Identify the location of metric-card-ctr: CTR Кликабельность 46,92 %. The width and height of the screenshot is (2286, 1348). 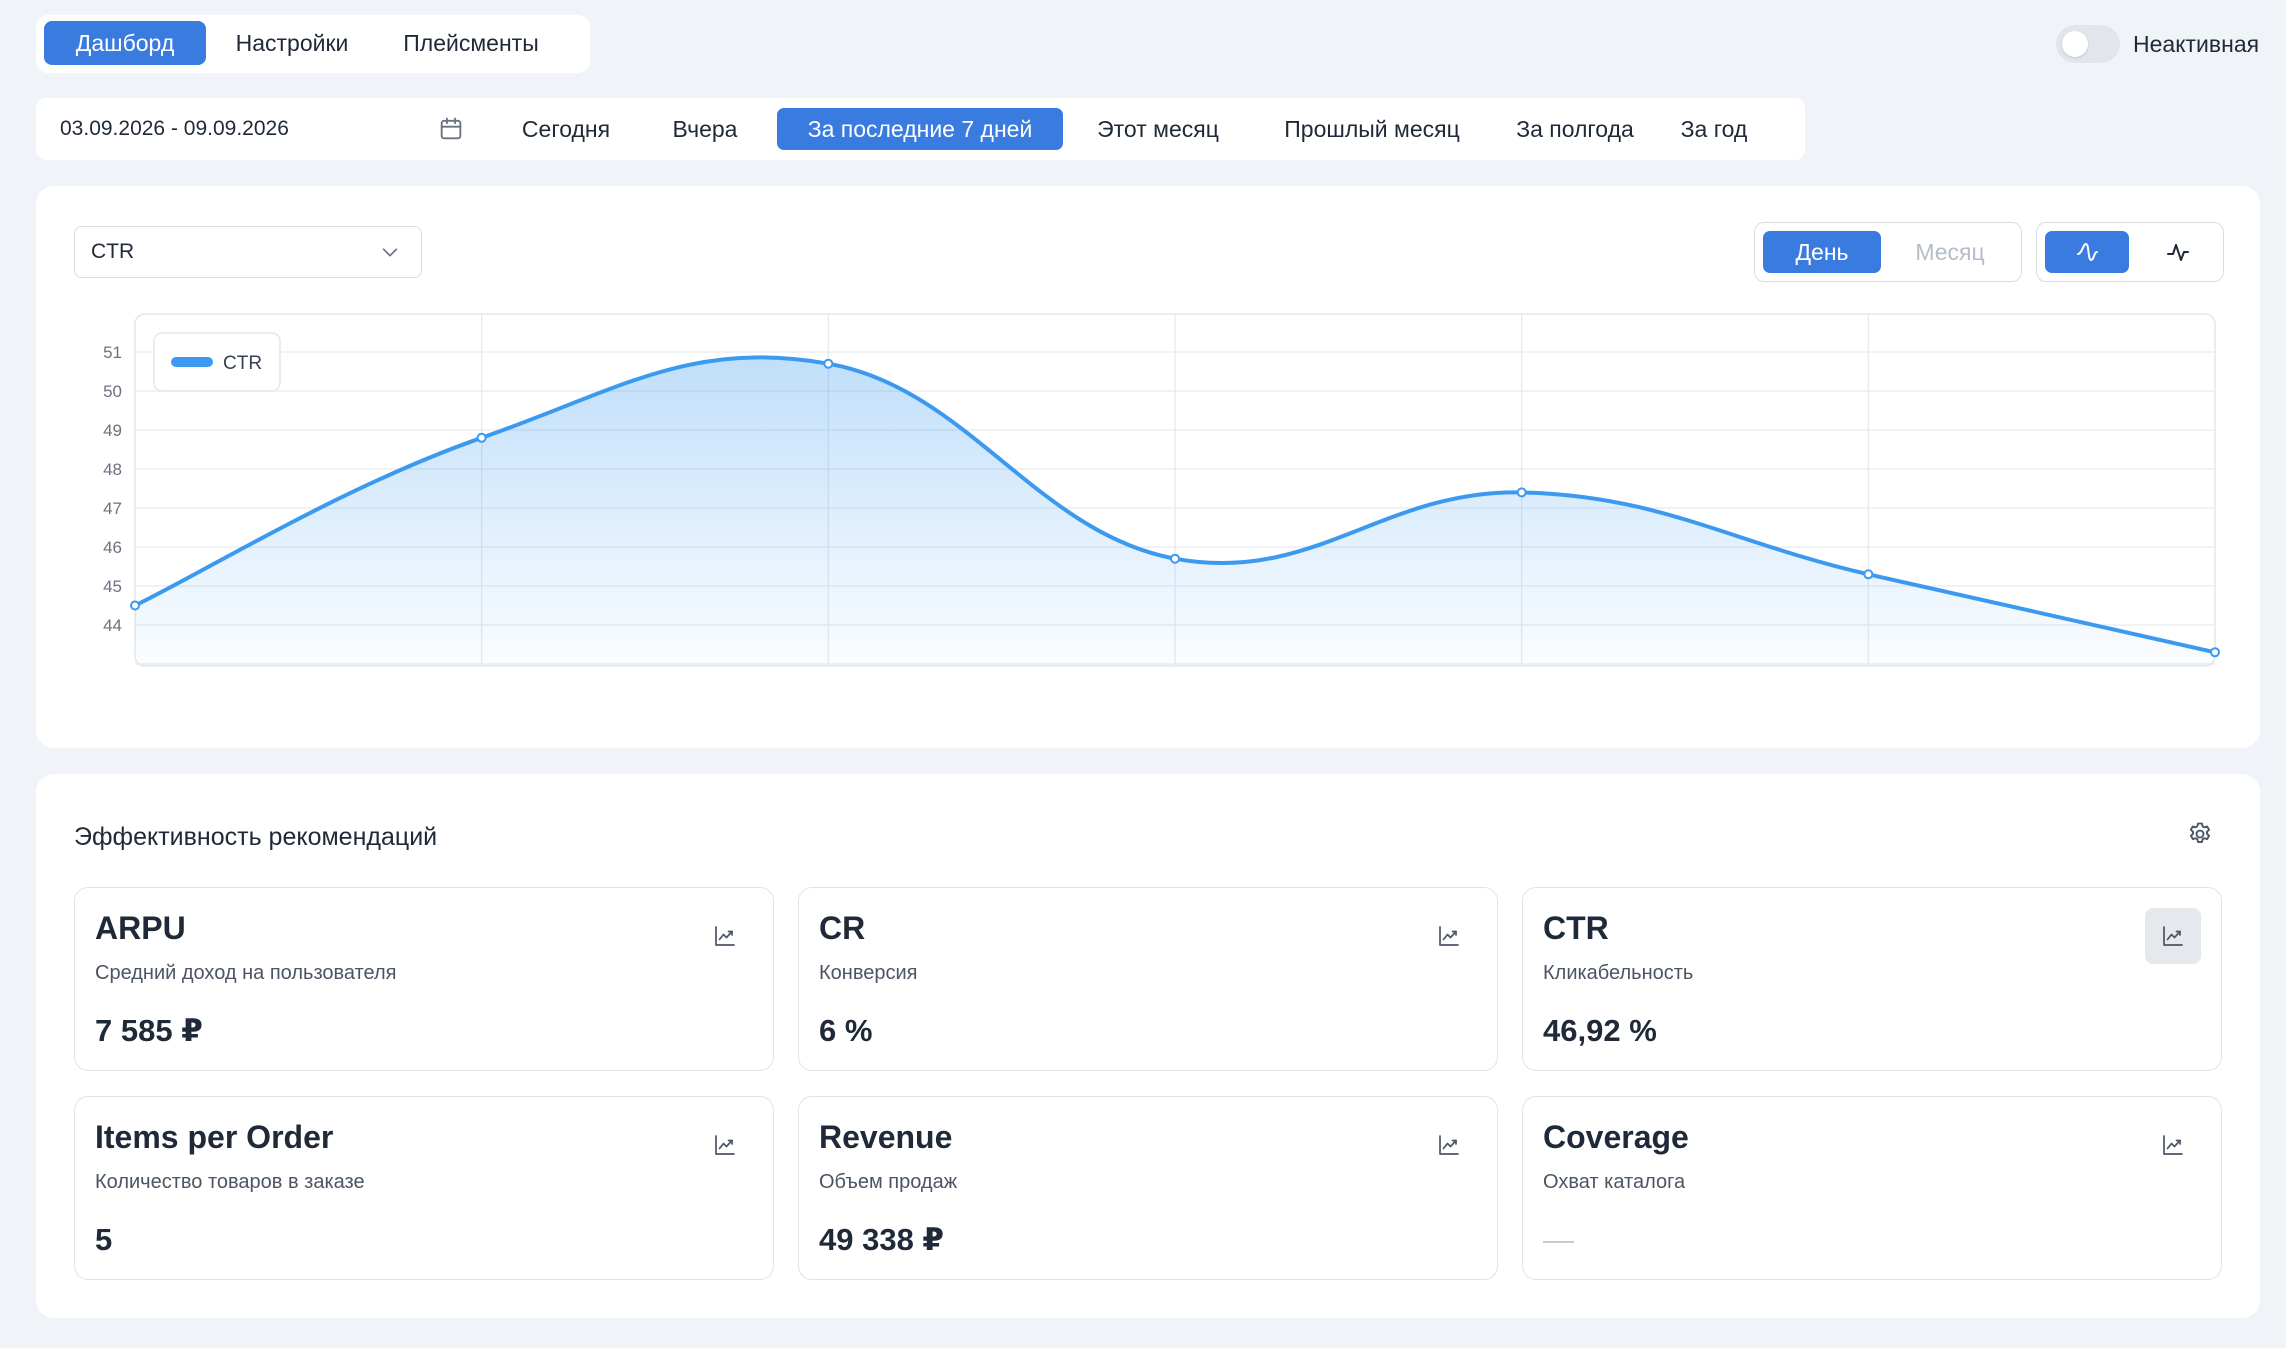
(1872, 979).